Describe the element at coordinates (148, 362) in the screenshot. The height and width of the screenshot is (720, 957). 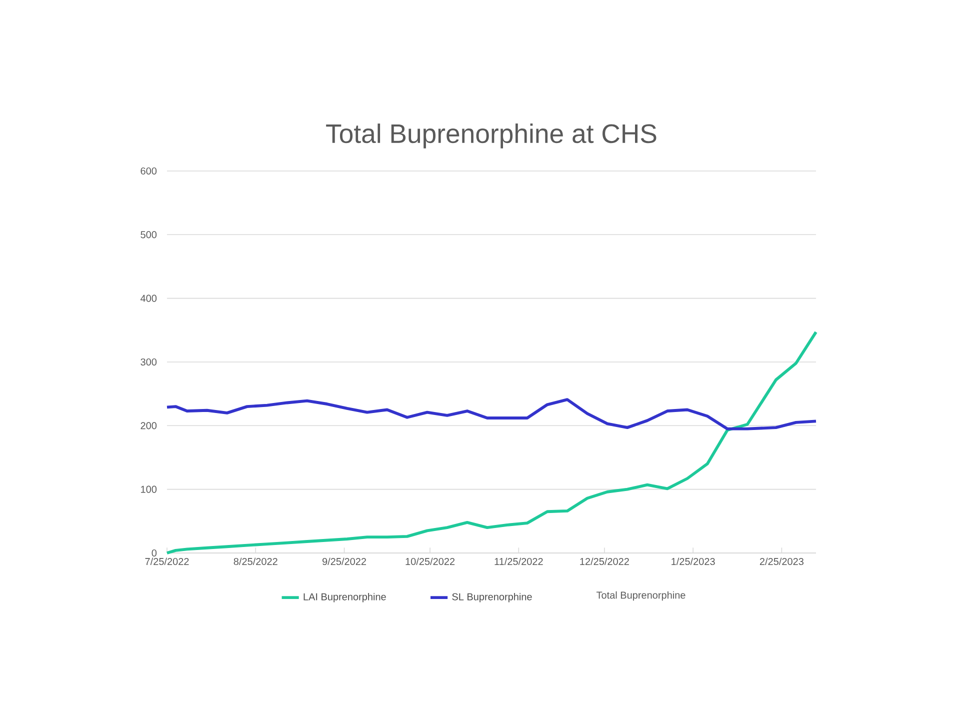
I see `y-tick-label: 300` at that location.